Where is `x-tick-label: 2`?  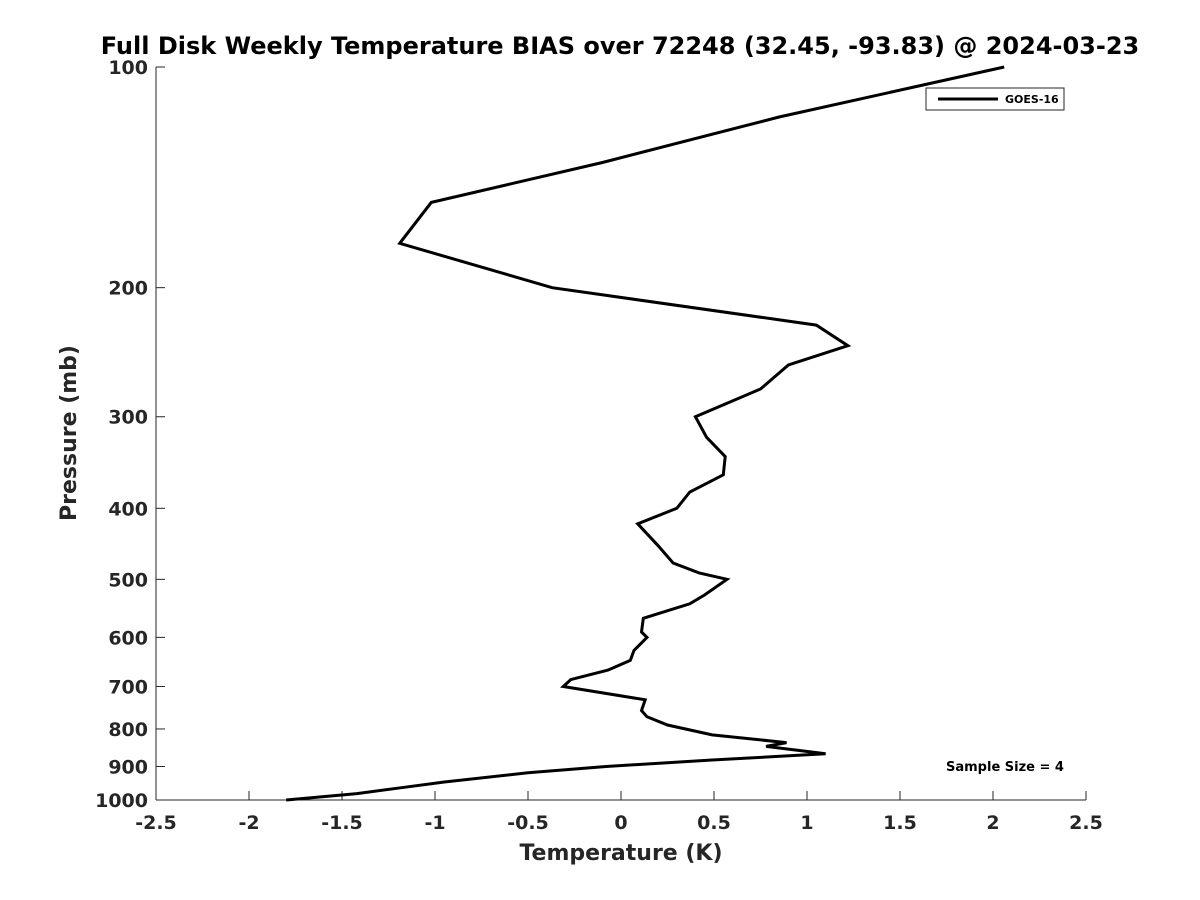
x-tick-label: 2 is located at coordinates (992, 823).